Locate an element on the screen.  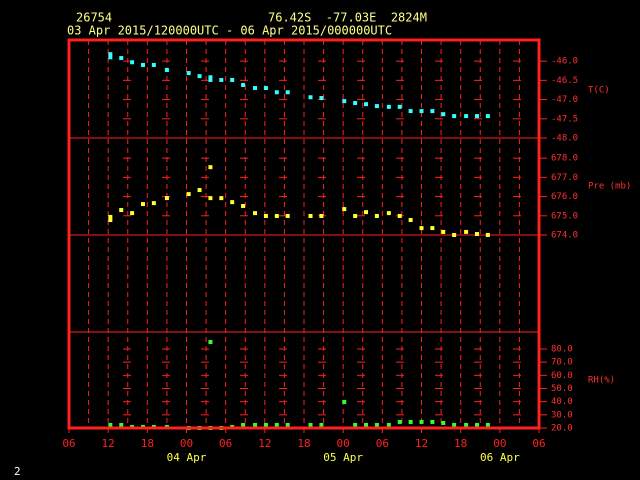
date-label: 06 Apr is located at coordinates (500, 457).